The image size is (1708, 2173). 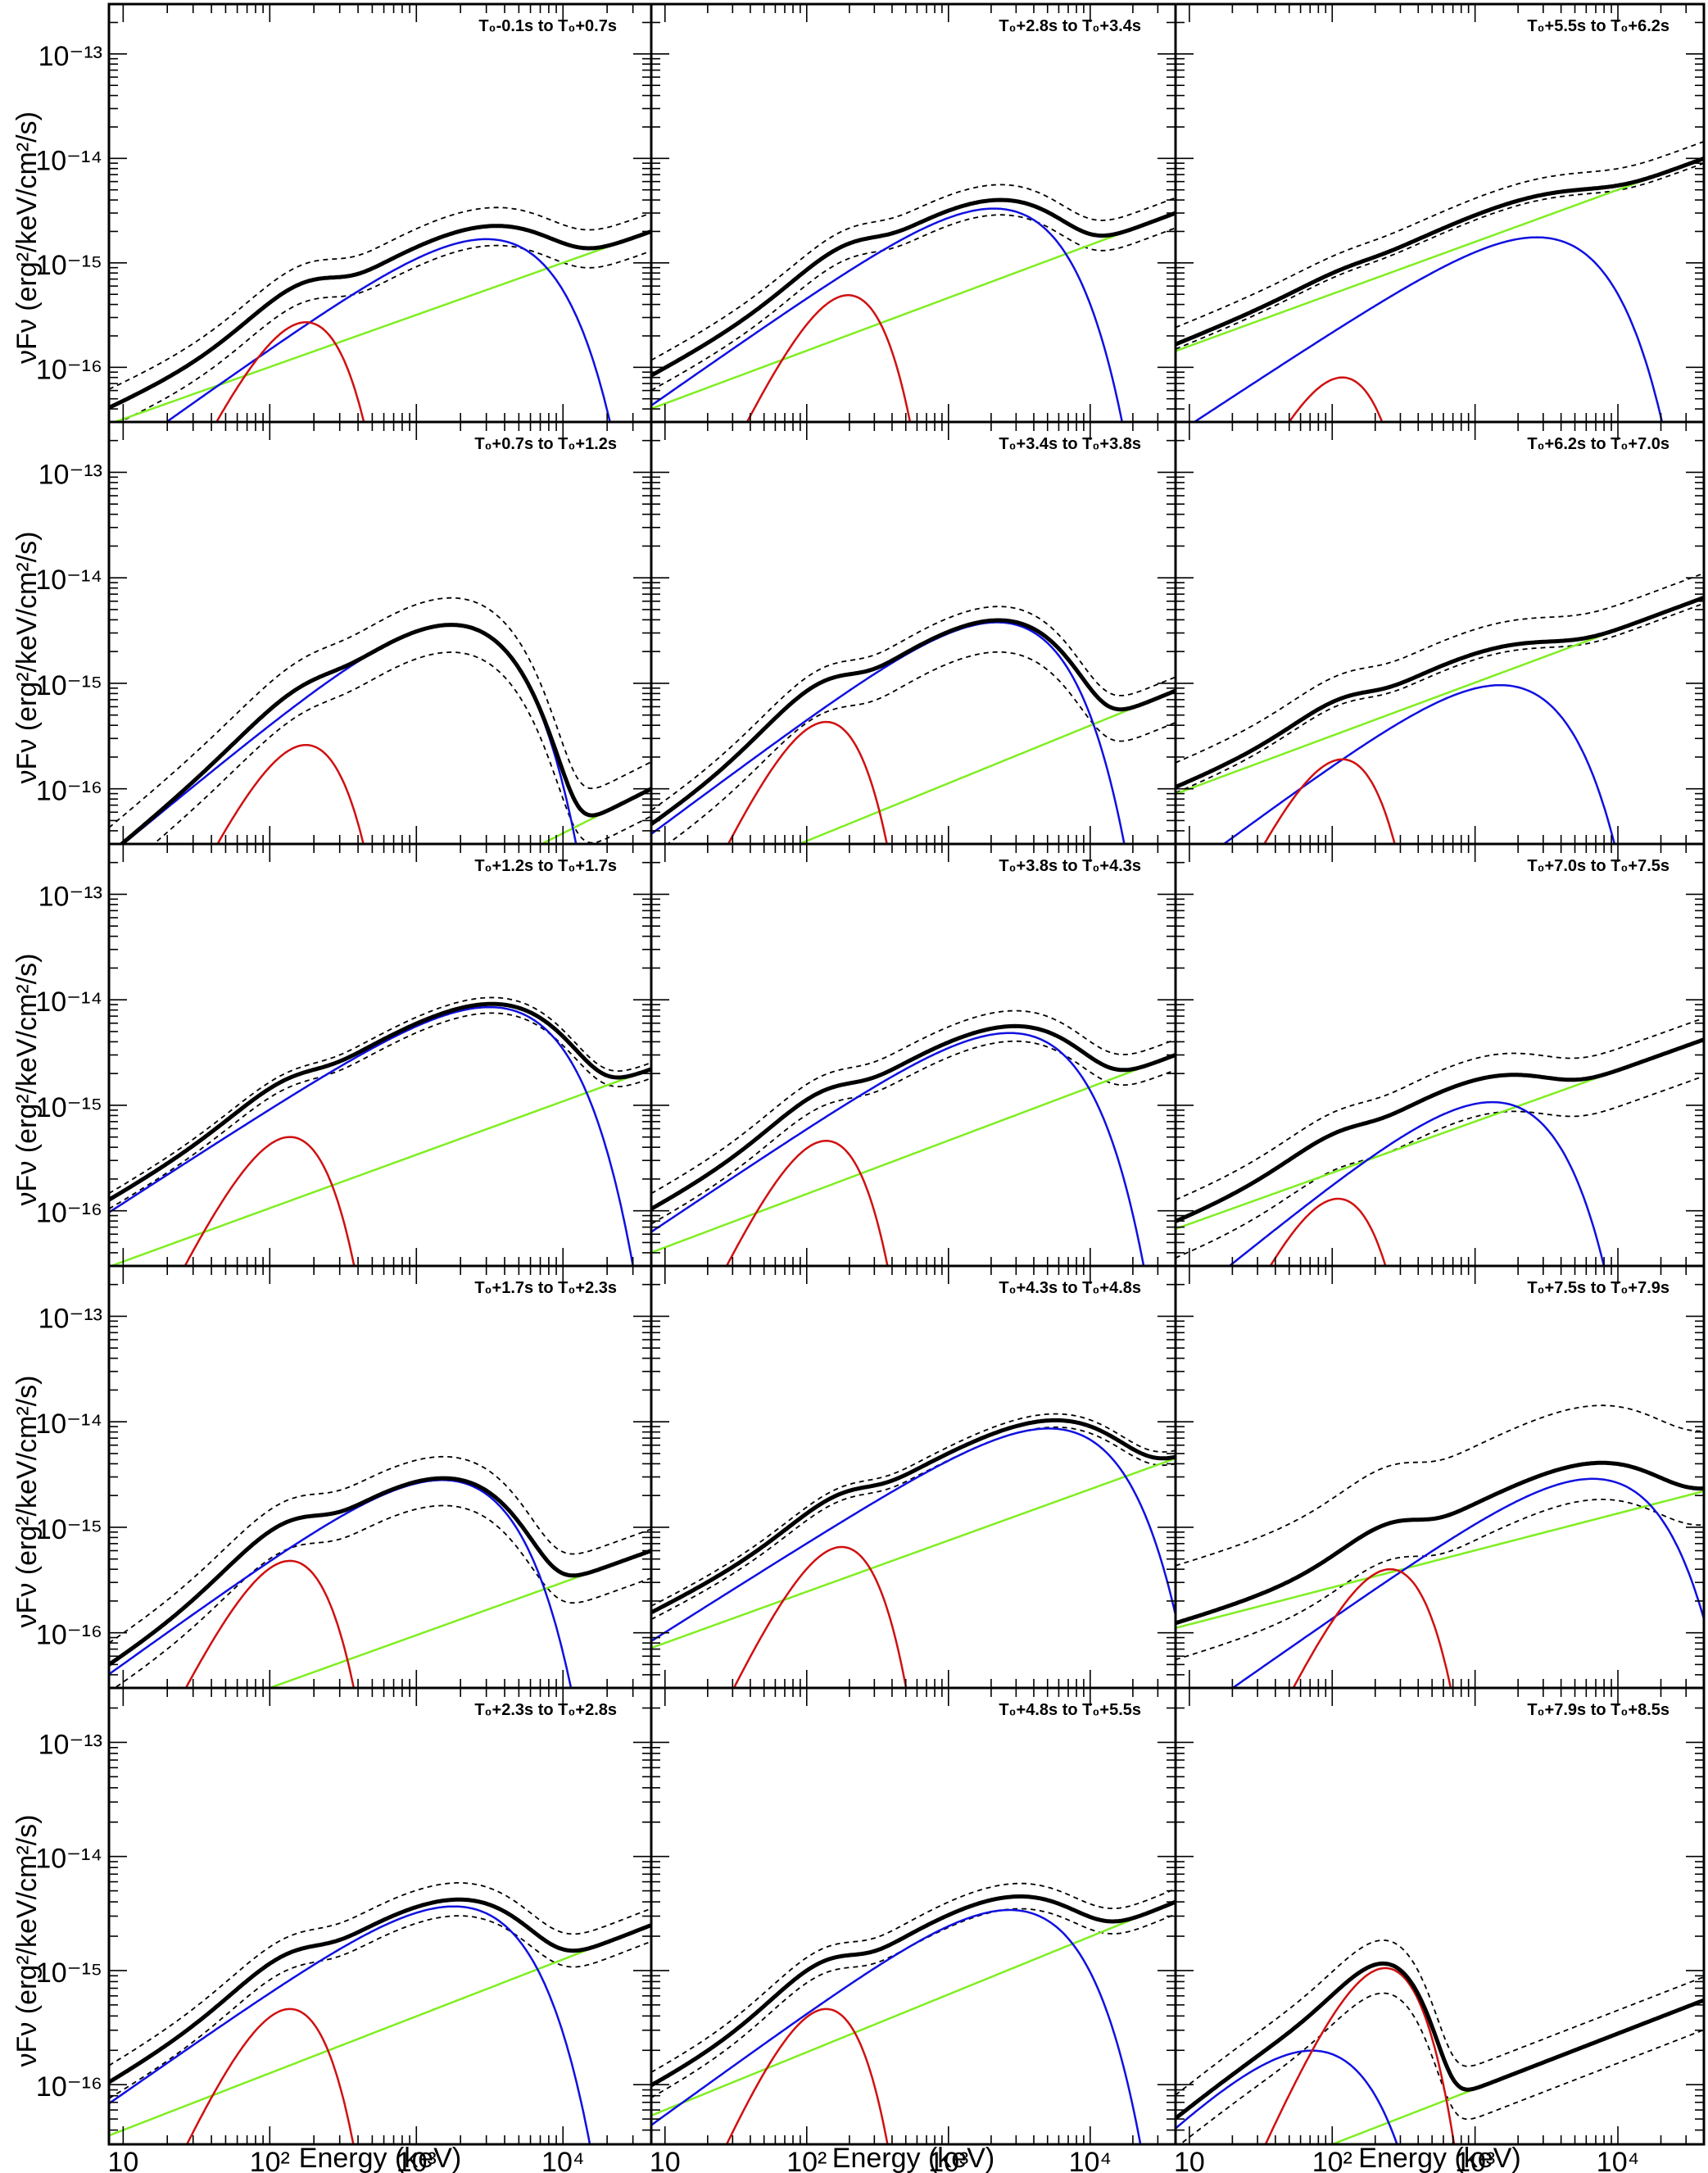 I want to click on panel-title: T₀+1.2s to T₀+1.7s, so click(x=546, y=866).